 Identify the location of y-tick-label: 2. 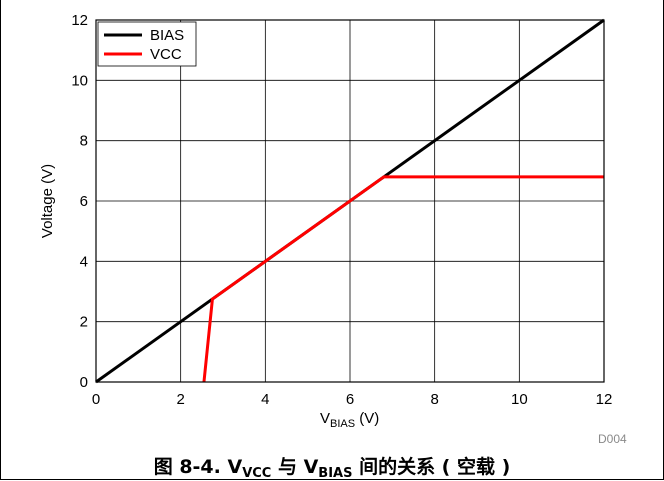
(84, 322).